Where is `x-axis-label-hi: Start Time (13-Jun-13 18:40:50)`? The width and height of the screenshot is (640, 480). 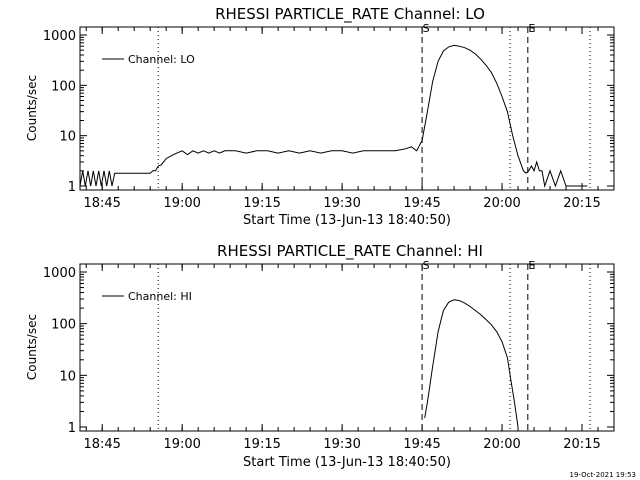
x-axis-label-hi: Start Time (13-Jun-13 18:40:50) is located at coordinates (347, 462).